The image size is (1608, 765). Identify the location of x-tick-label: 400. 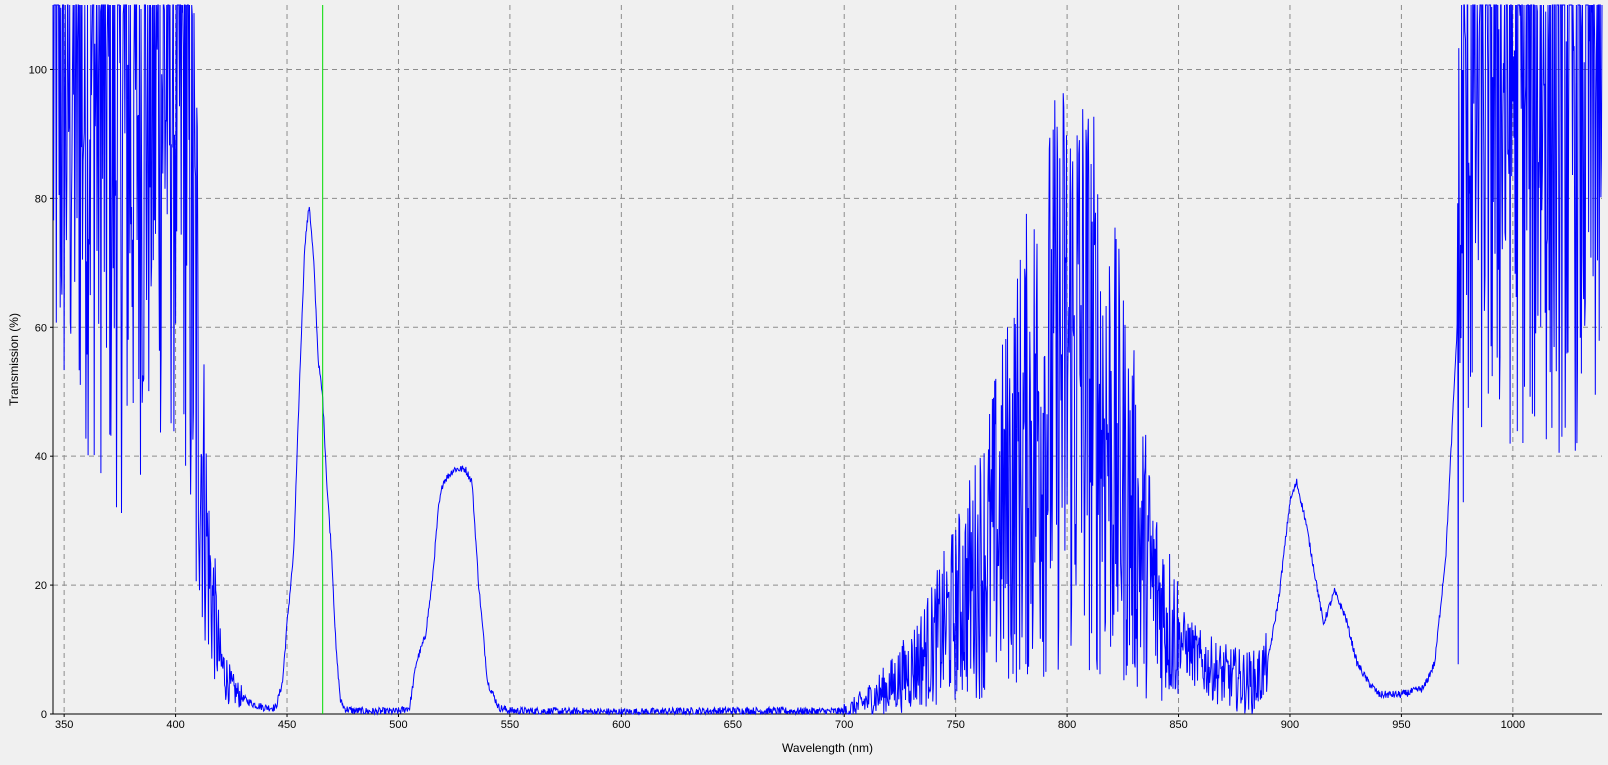
(175, 725).